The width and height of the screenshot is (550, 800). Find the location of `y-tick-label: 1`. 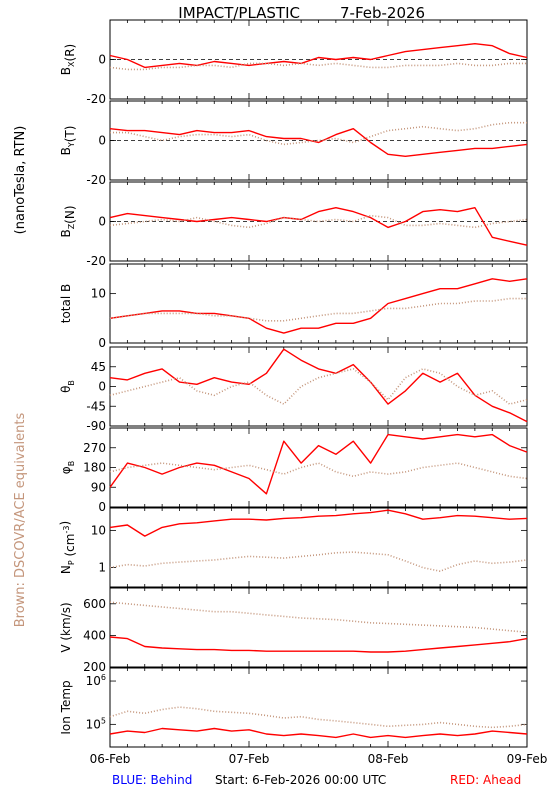

y-tick-label: 1 is located at coordinates (102, 568).